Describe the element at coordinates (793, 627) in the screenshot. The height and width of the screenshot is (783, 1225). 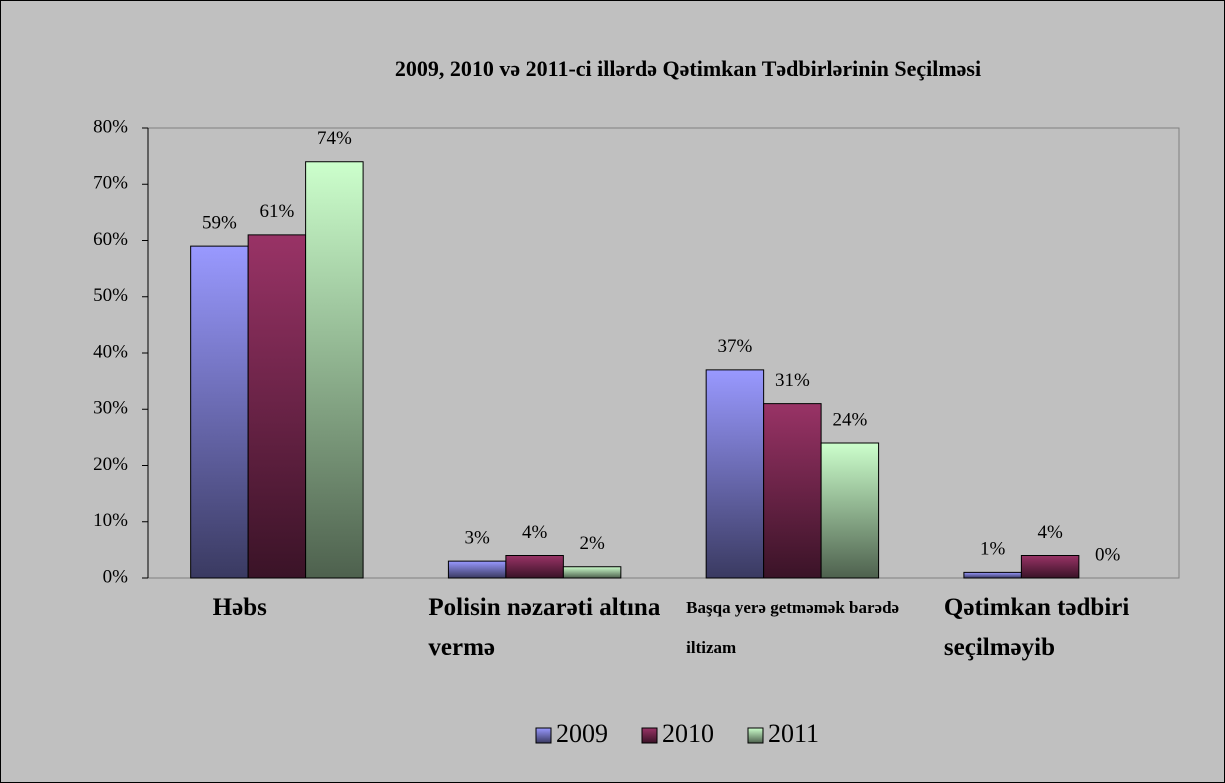
I see `x-tick-label: Başqa yerə getməmək barədə iltizam` at that location.